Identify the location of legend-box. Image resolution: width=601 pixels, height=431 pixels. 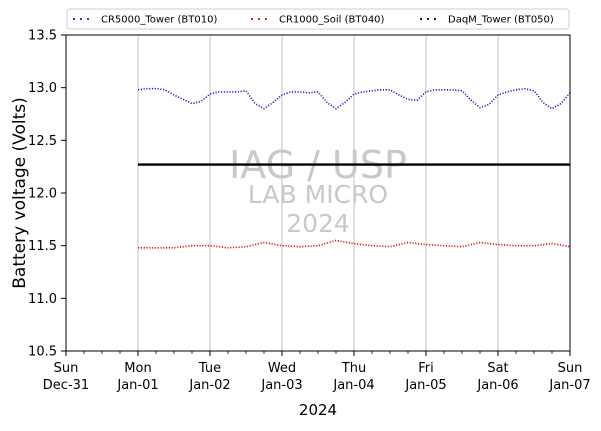
(318, 19).